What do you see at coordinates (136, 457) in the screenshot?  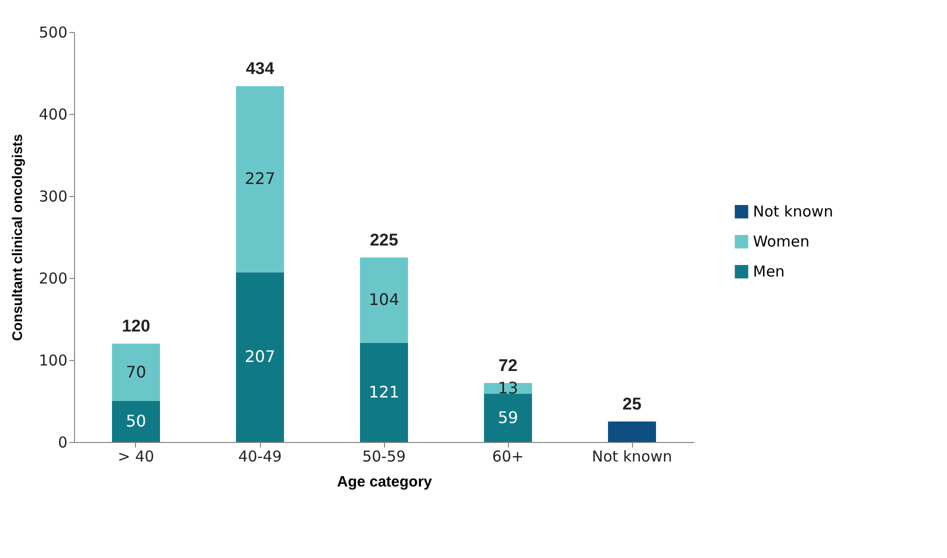 I see `x-tick-label: > 40` at bounding box center [136, 457].